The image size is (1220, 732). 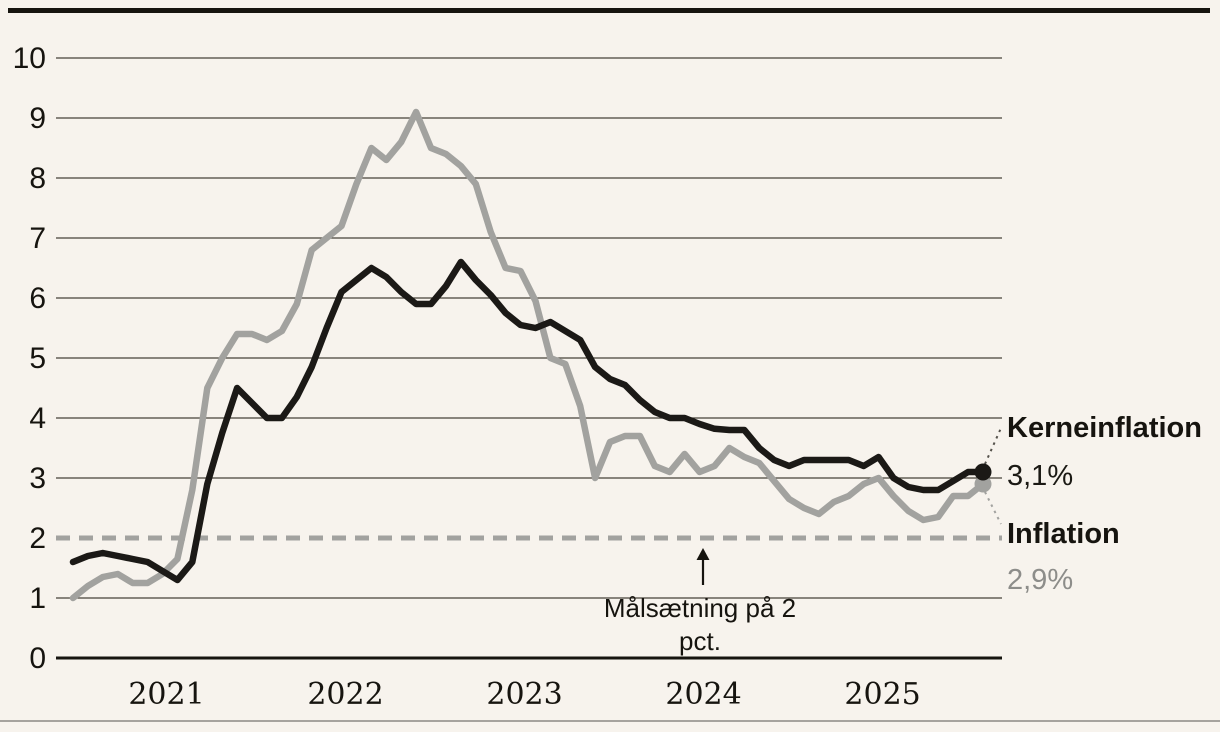 What do you see at coordinates (983, 472) in the screenshot?
I see `kerneinflation-endpoint-dot` at bounding box center [983, 472].